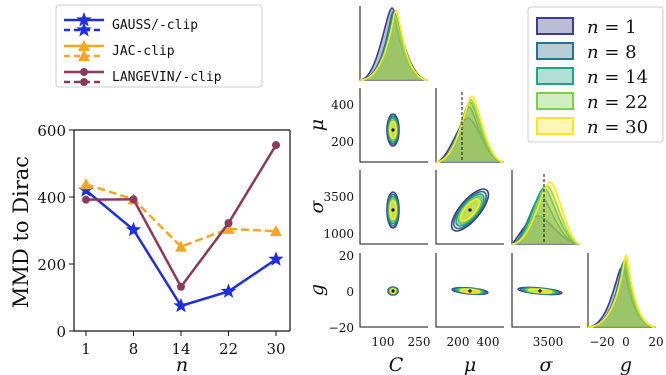  I want to click on corner-legend-label: n = 30, so click(617, 127).